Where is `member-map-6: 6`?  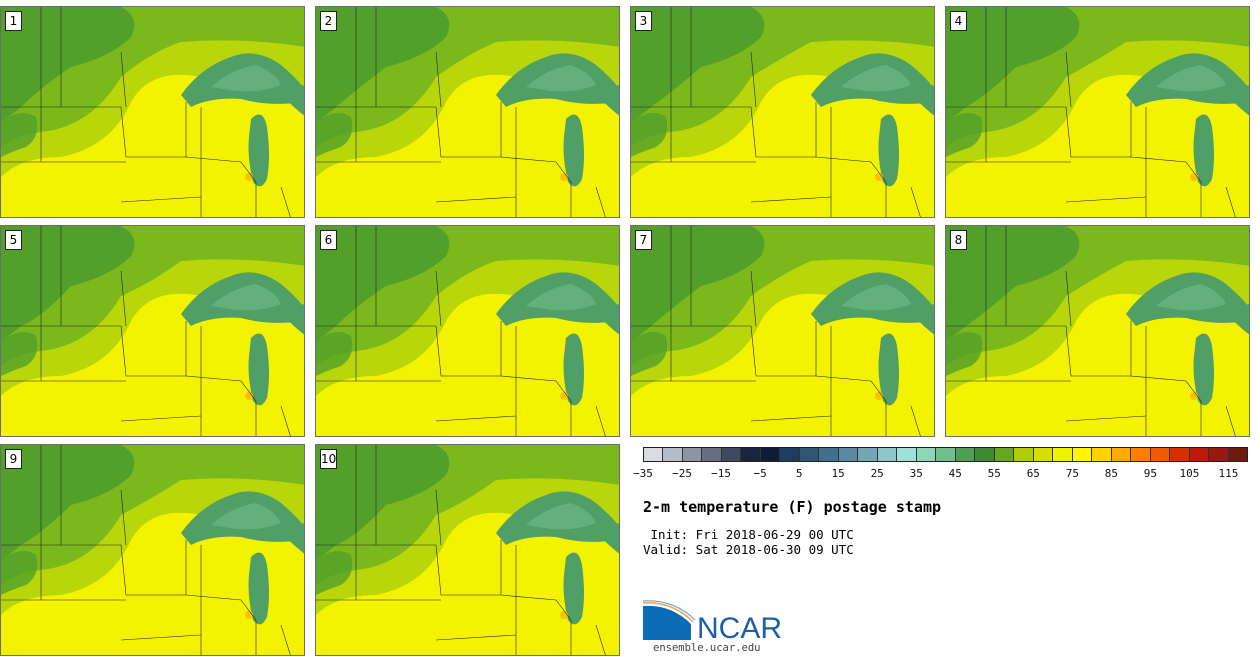 member-map-6: 6 is located at coordinates (467, 331).